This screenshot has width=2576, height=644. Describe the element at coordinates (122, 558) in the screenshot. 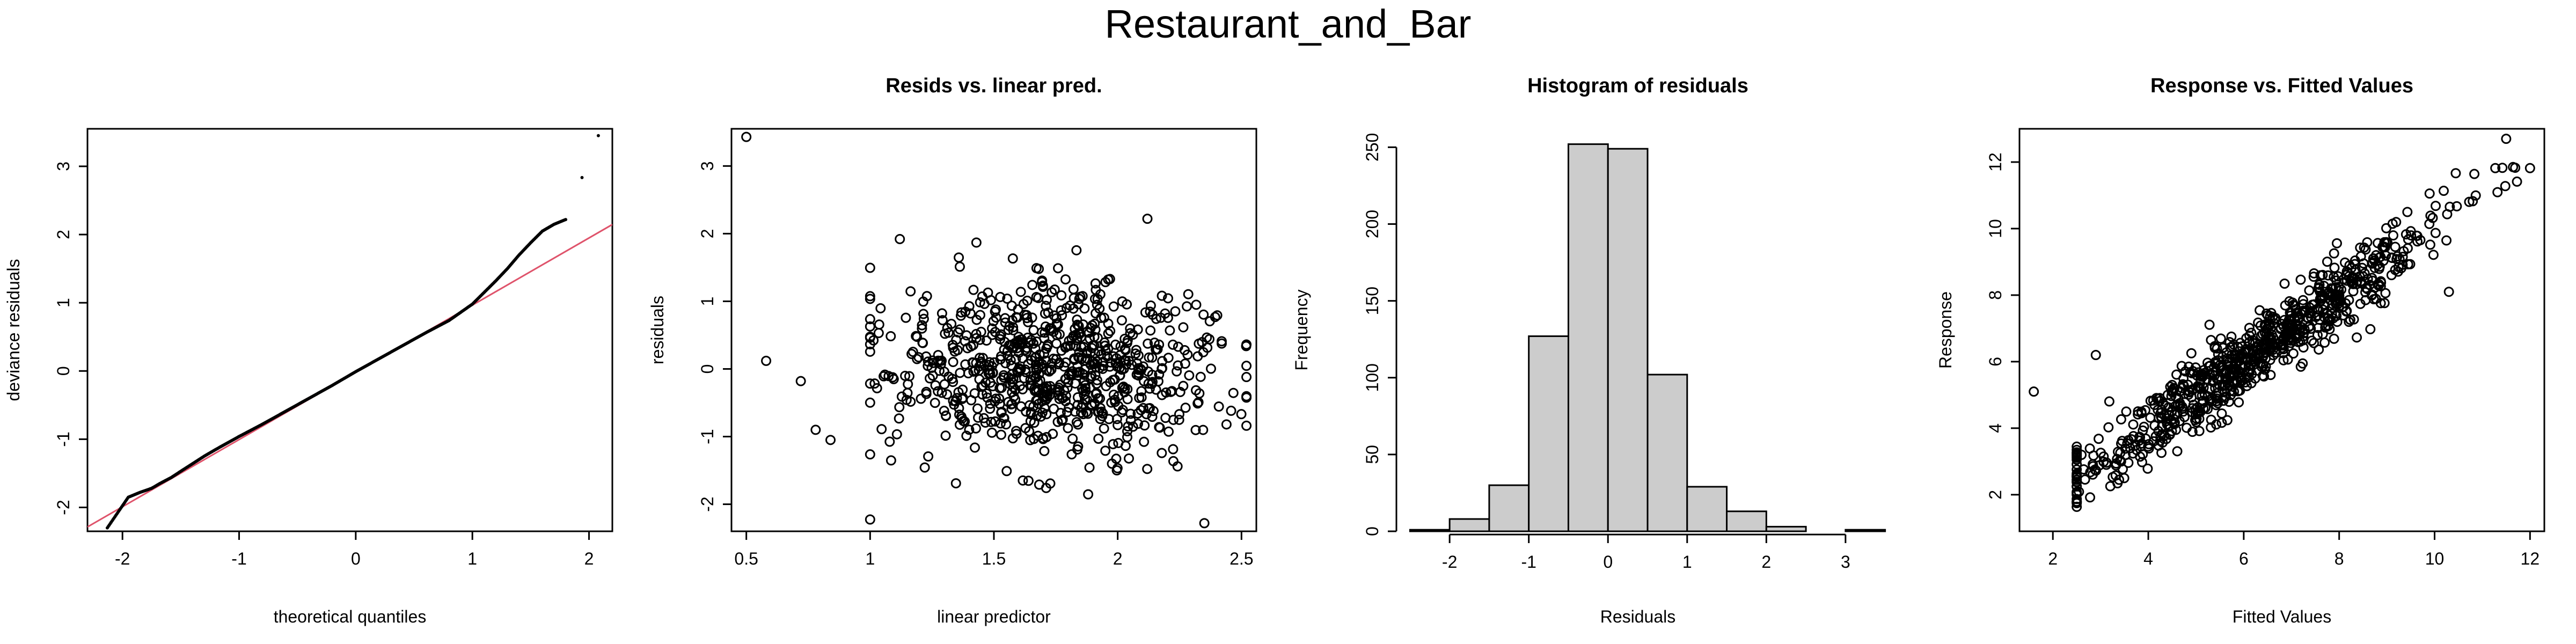

I see `qq-plot-x-tick-label: -2` at that location.